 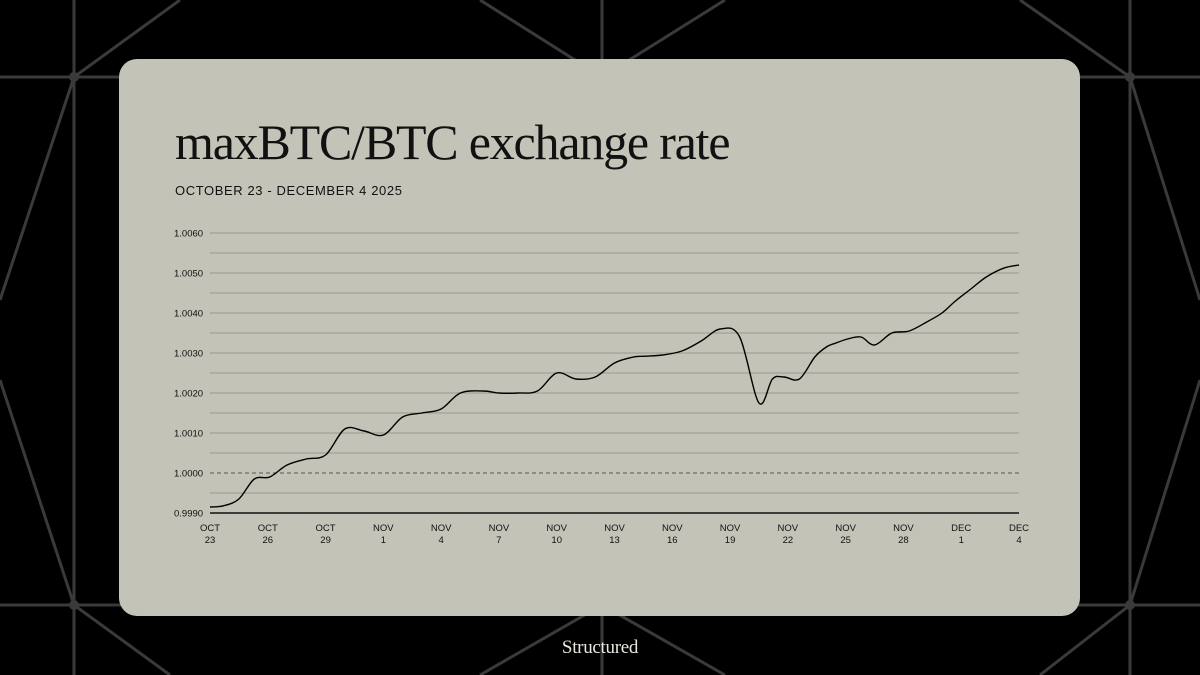 What do you see at coordinates (614, 534) in the screenshot?
I see `x-tick-label: NOV 13` at bounding box center [614, 534].